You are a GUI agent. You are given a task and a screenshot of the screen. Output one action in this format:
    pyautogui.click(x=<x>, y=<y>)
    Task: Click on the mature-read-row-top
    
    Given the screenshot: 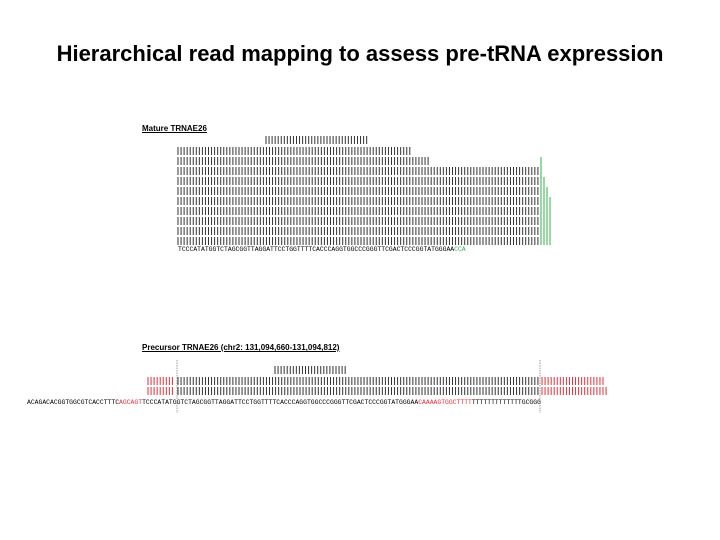 What is the action you would take?
    pyautogui.click(x=316, y=140)
    